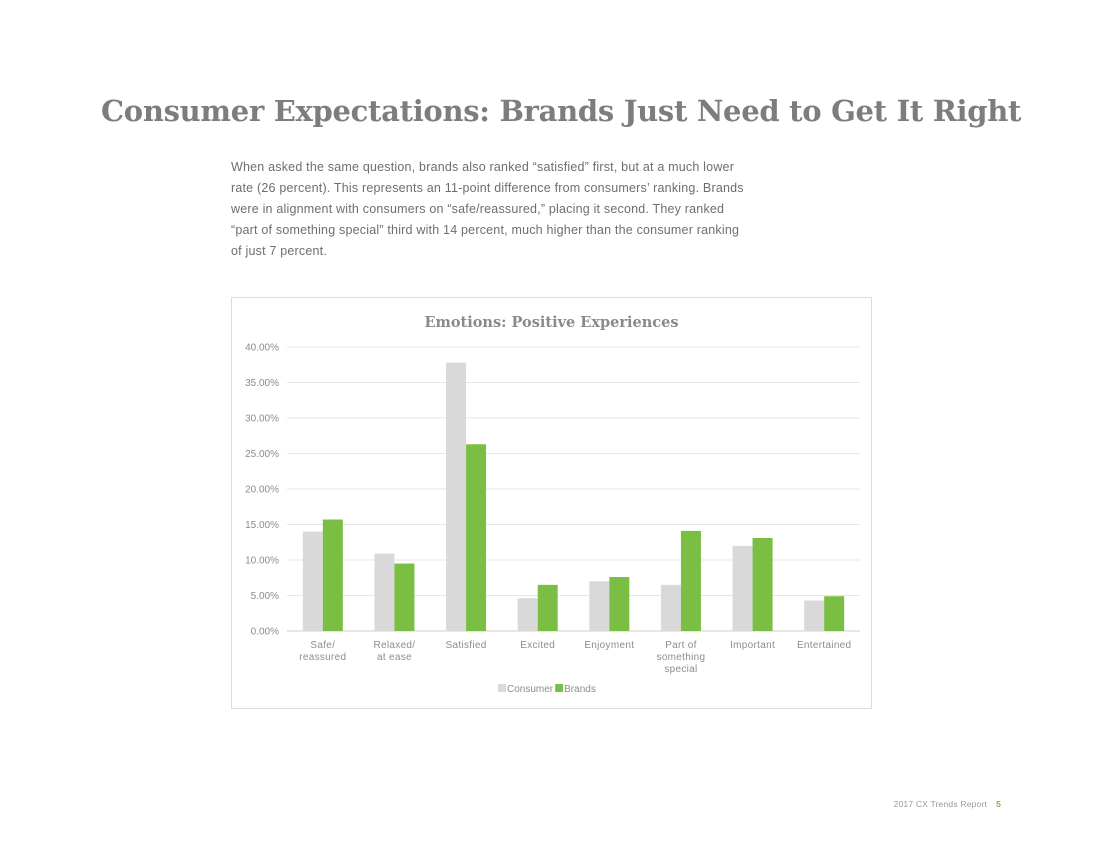 This screenshot has height=850, width=1100. Describe the element at coordinates (394, 657) in the screenshot. I see `x-tick-label: at ease` at that location.